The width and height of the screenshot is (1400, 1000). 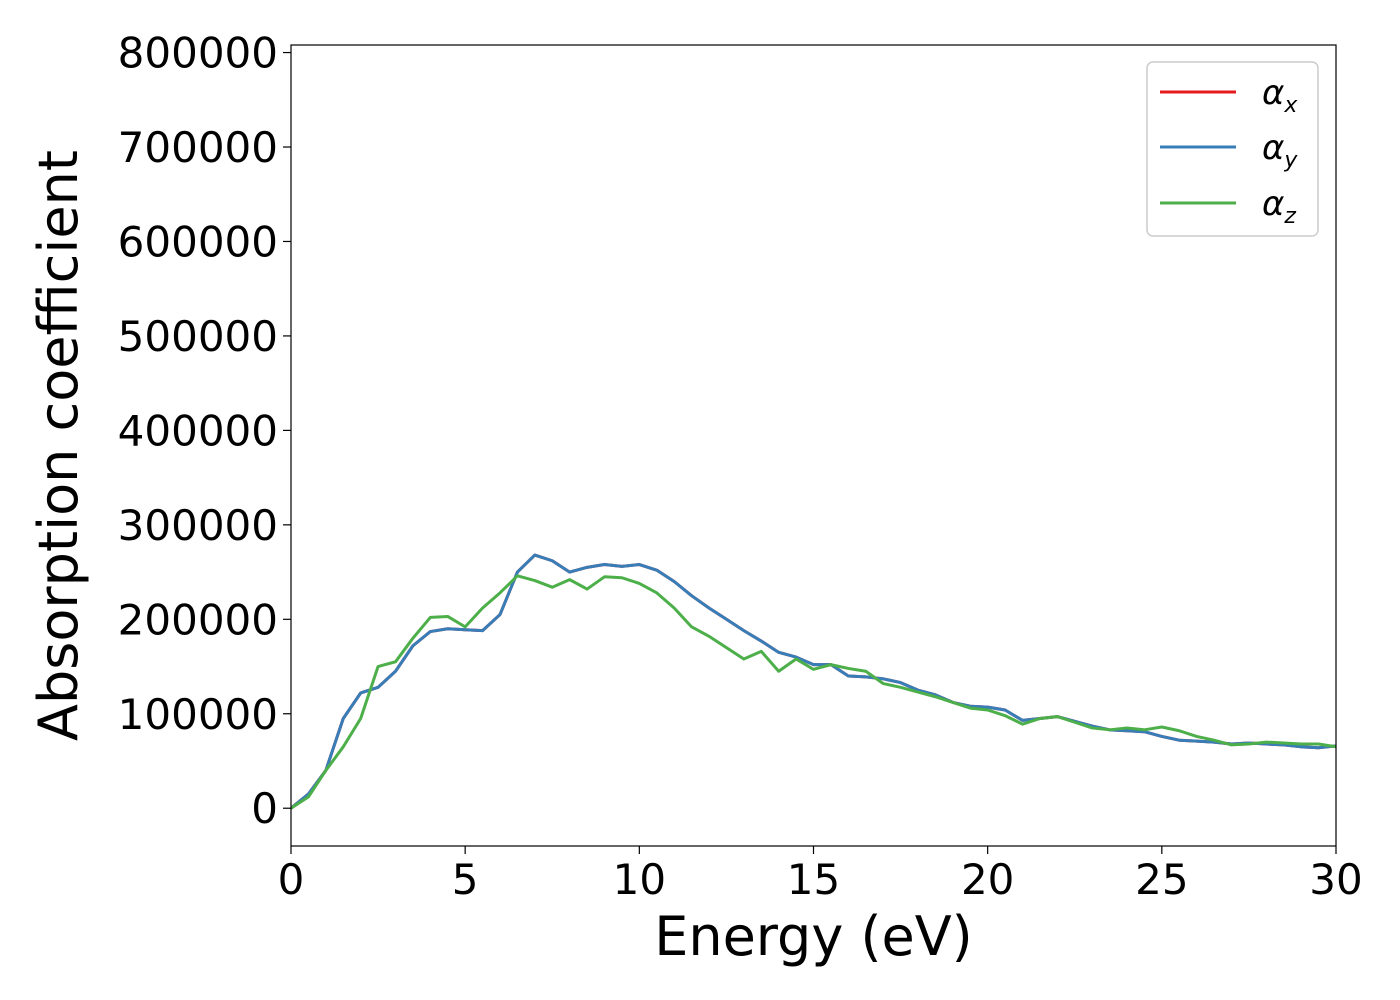 What do you see at coordinates (198, 430) in the screenshot?
I see `y-tick-label: 400000` at bounding box center [198, 430].